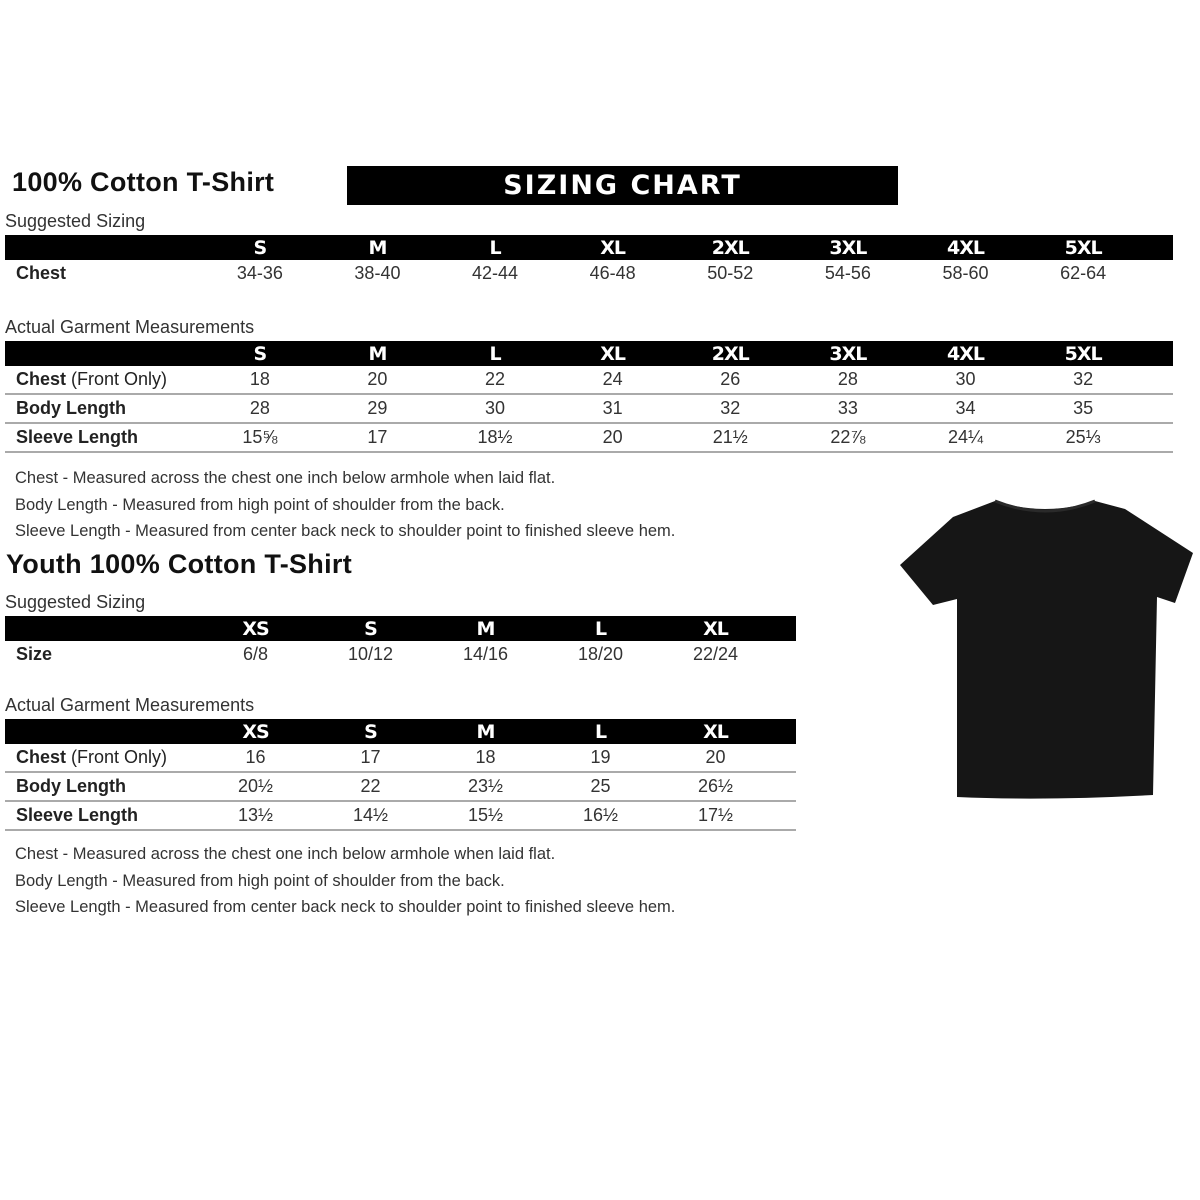 This screenshot has width=1200, height=1200. I want to click on measurement-cell: 62-64, so click(1083, 273).